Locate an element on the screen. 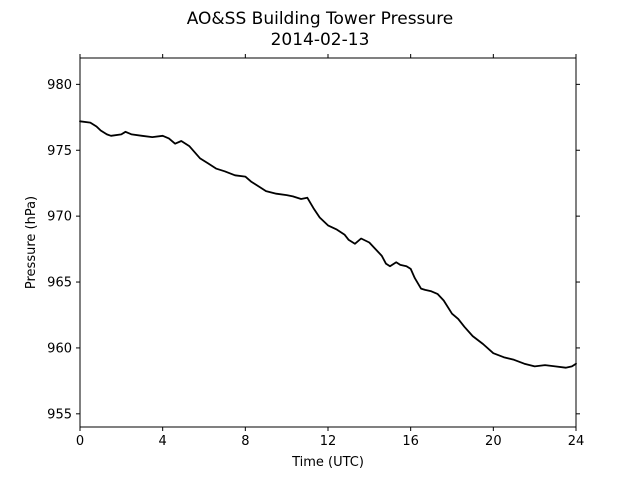 This screenshot has height=484, width=640. y-tick-label: 980 is located at coordinates (59, 85).